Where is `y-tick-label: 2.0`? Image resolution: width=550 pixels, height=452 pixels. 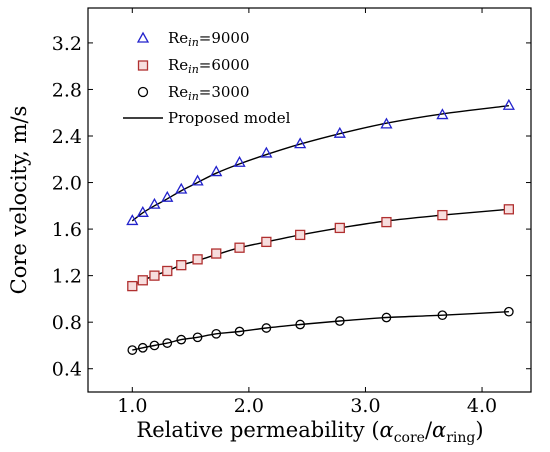
y-tick-label: 2.0 is located at coordinates (67, 184).